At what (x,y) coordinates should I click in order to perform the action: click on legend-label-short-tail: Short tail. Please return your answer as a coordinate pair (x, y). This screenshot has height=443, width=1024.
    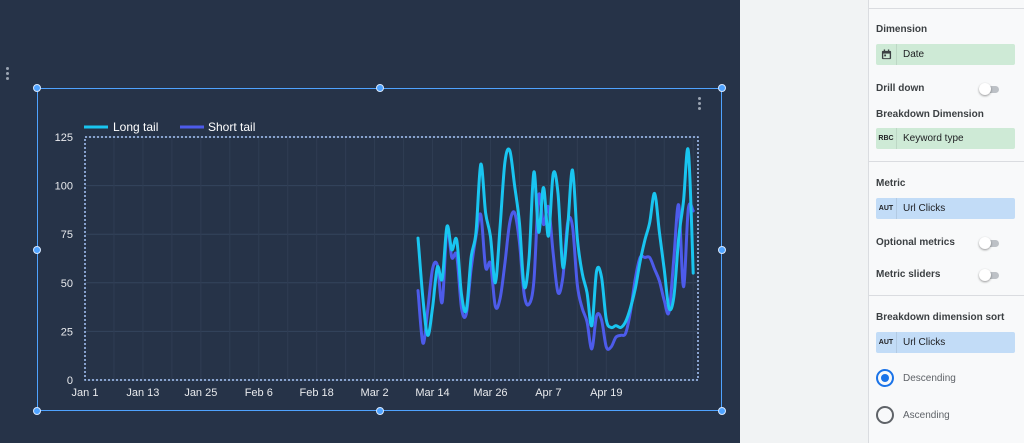
    Looking at the image, I should click on (231, 127).